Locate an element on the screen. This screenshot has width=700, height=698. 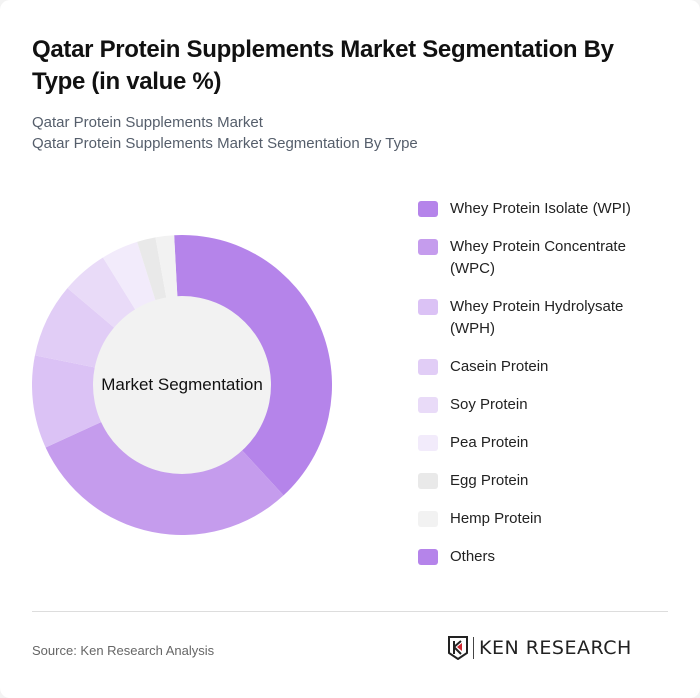
legend-item: Whey Protein Concentrate (WPC) is located at coordinates (548, 258).